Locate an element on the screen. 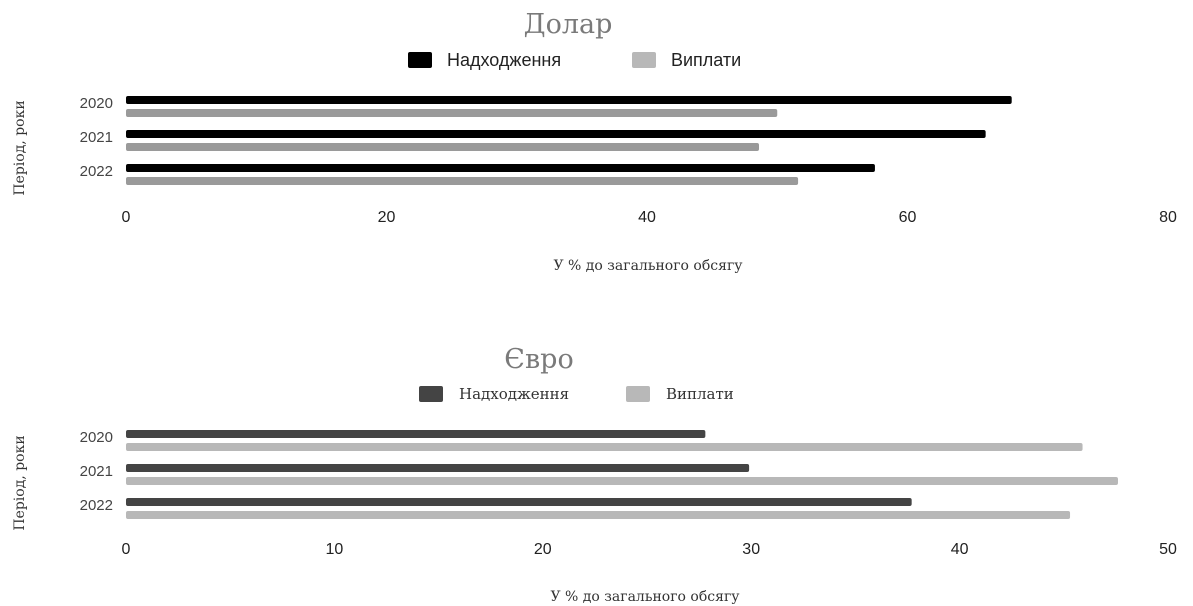 This screenshot has width=1193, height=606. chart-title: Долар is located at coordinates (568, 24).